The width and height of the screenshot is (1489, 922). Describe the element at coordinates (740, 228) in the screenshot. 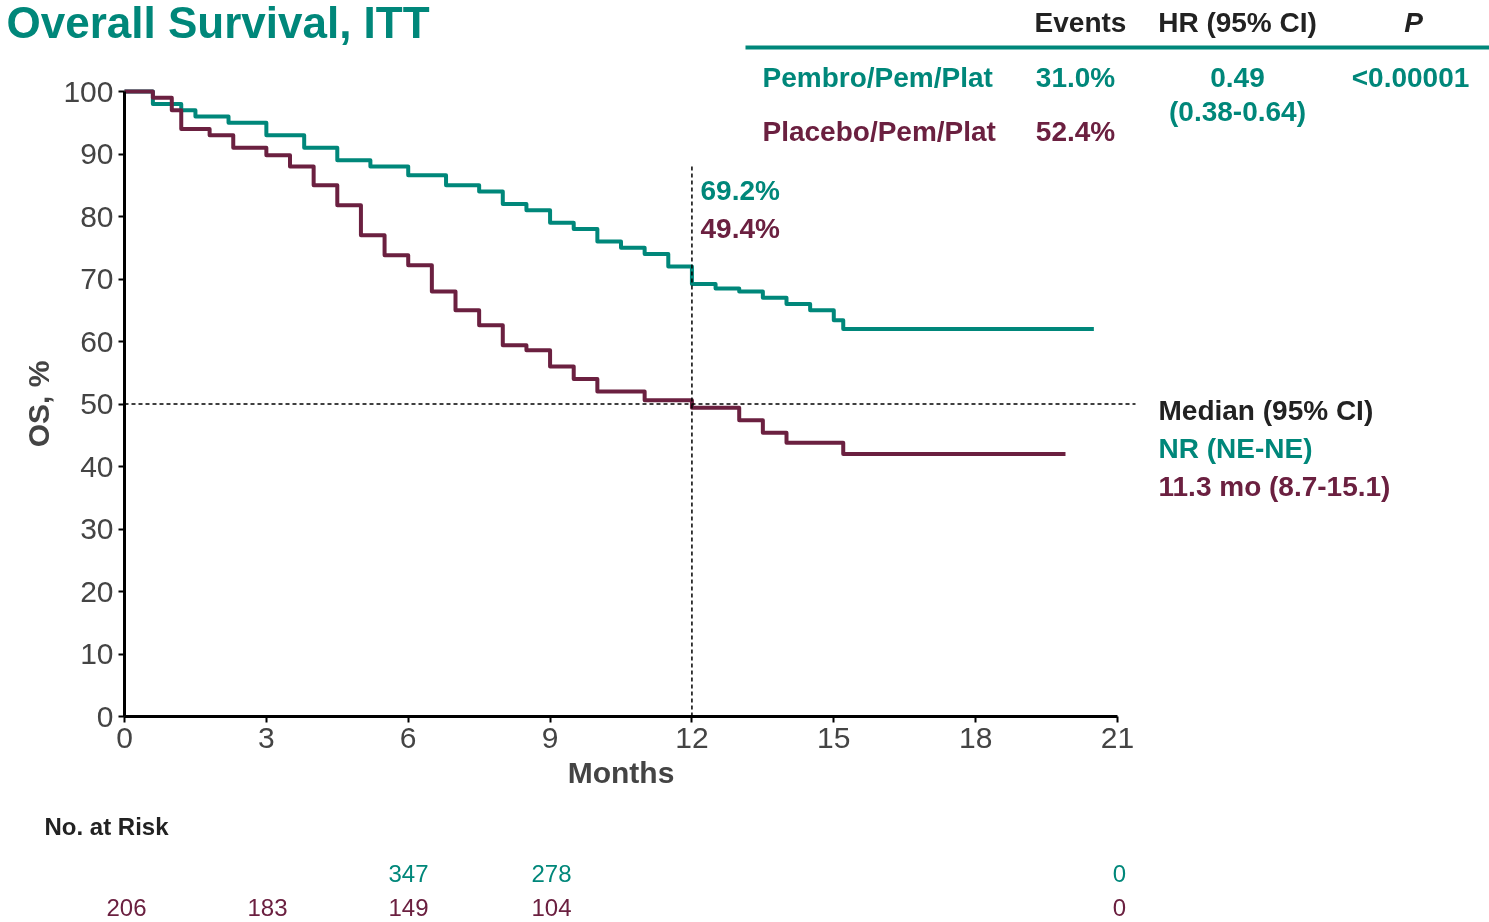

I see `annotation: 49.4%` at that location.